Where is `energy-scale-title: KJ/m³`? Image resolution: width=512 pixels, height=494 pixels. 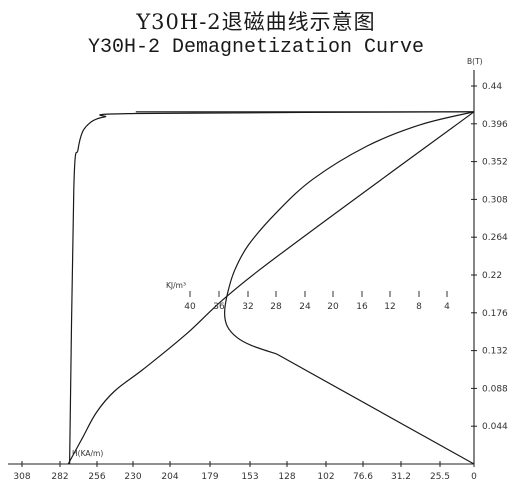 energy-scale-title: KJ/m³ is located at coordinates (176, 285).